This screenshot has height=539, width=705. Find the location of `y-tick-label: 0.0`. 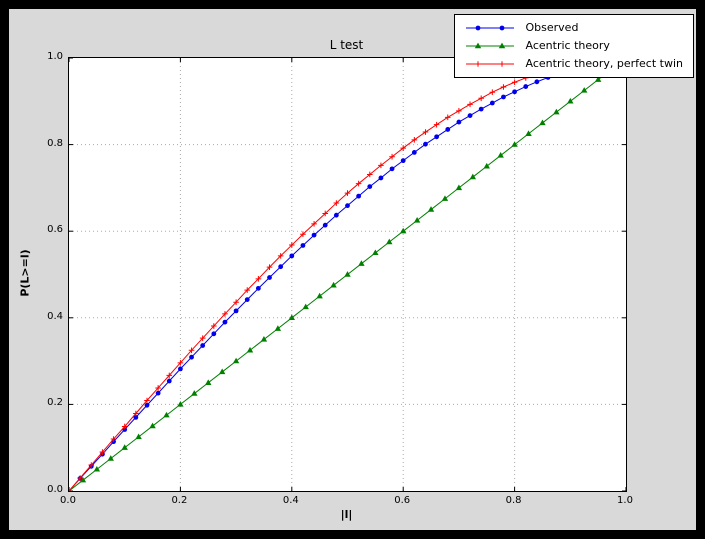

y-tick-label: 0.0 is located at coordinates (55, 489).